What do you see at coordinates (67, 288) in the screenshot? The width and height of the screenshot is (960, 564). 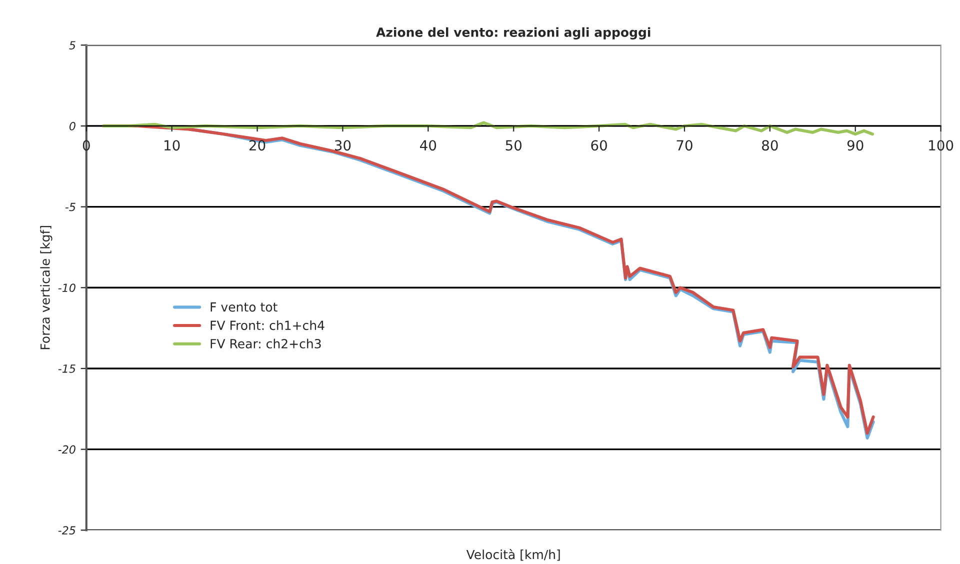 I see `y-tick-label: -10` at bounding box center [67, 288].